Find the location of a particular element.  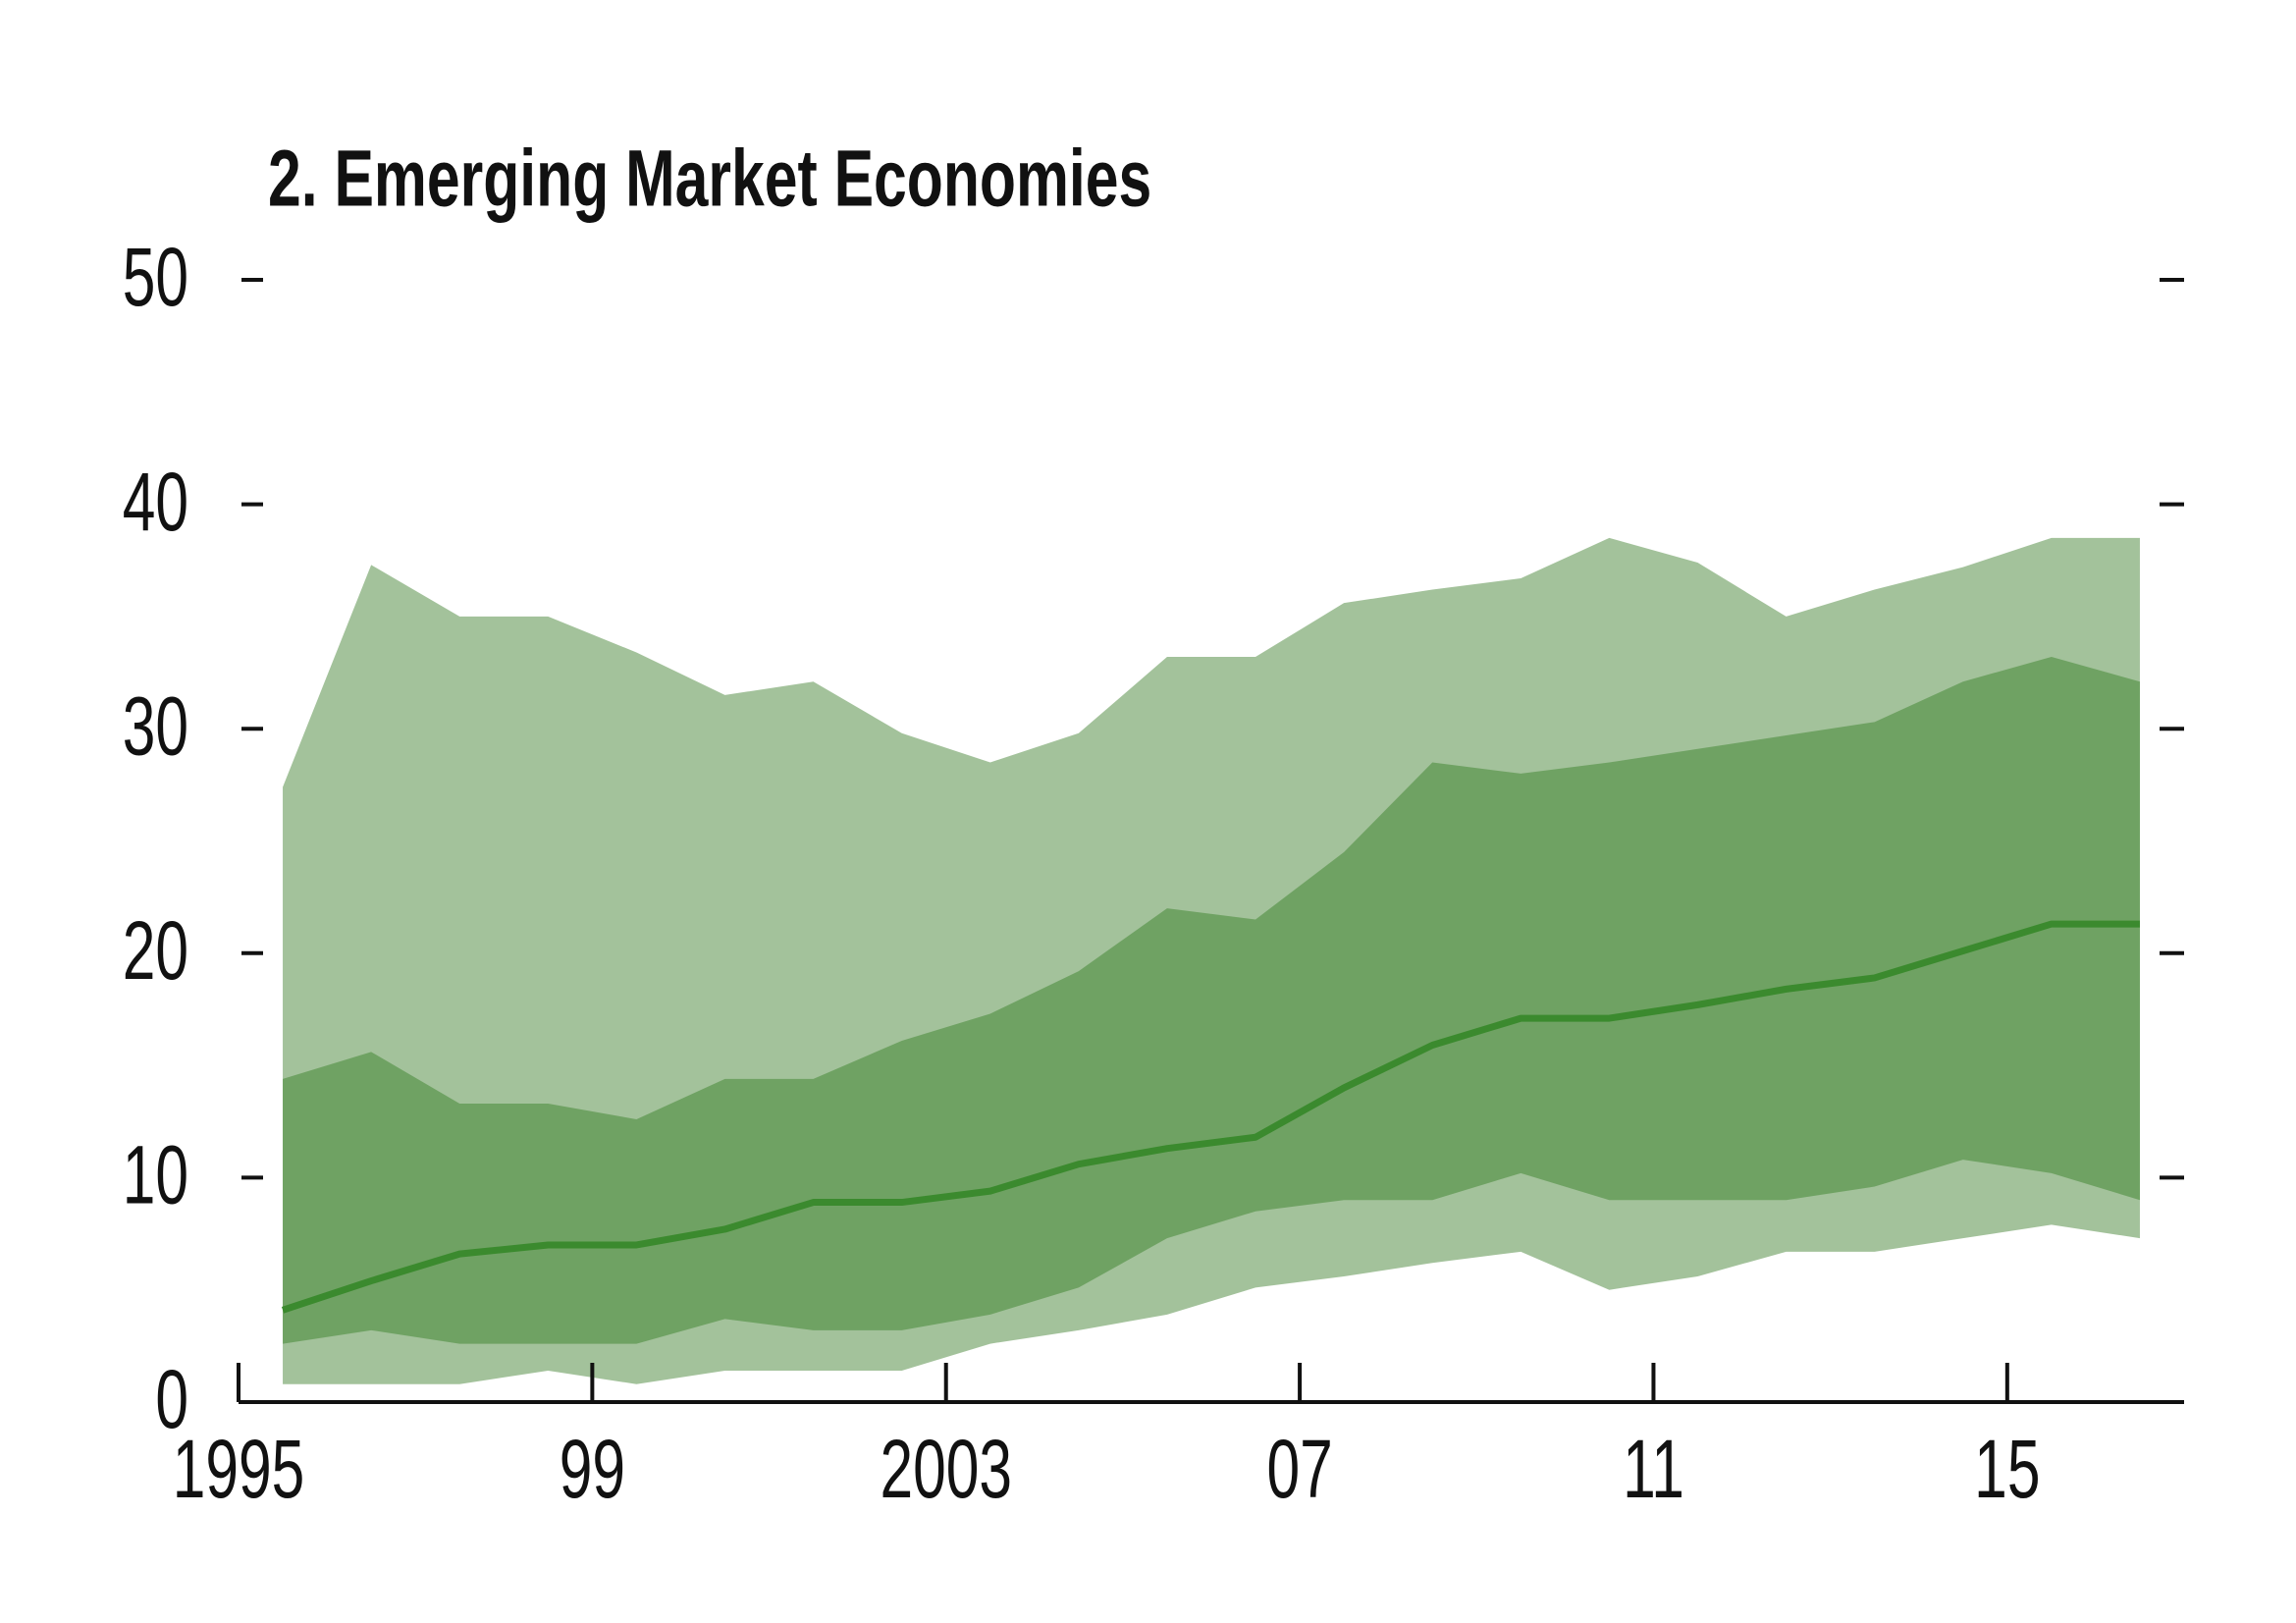

y-tick-label: 40 is located at coordinates (155, 502).